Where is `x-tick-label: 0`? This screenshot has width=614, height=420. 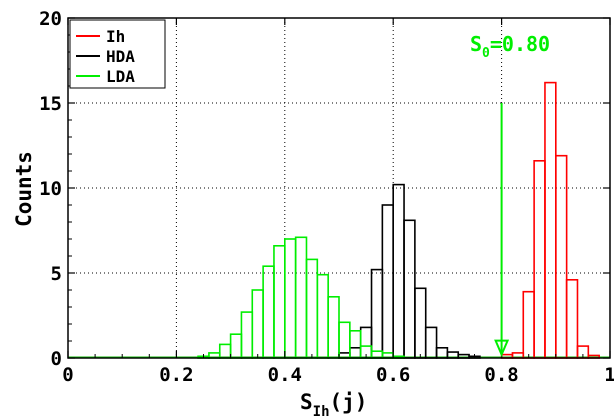 x-tick-label: 0 is located at coordinates (67, 375).